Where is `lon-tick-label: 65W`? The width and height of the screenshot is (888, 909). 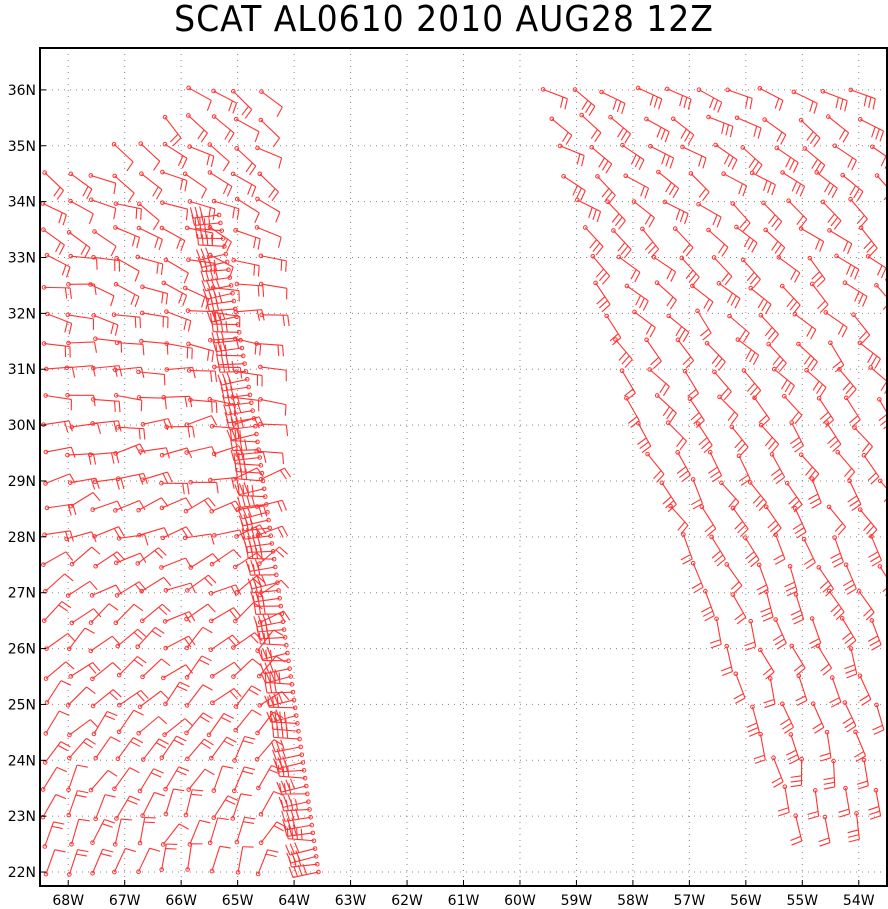
lon-tick-label: 65W is located at coordinates (238, 901).